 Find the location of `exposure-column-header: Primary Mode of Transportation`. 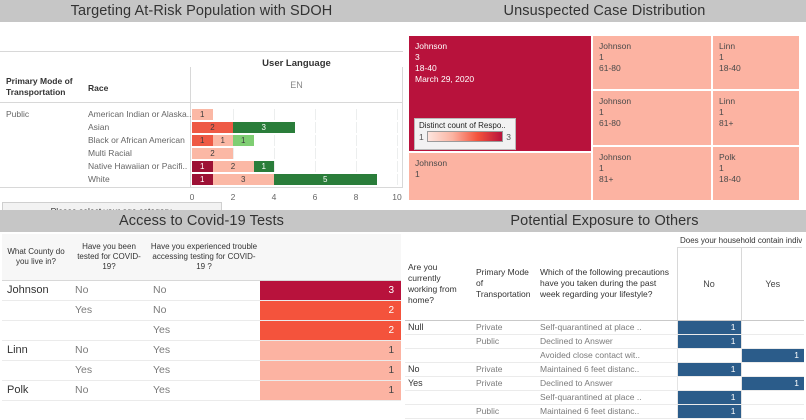

exposure-column-header: Primary Mode of Transportation is located at coordinates (505, 284).